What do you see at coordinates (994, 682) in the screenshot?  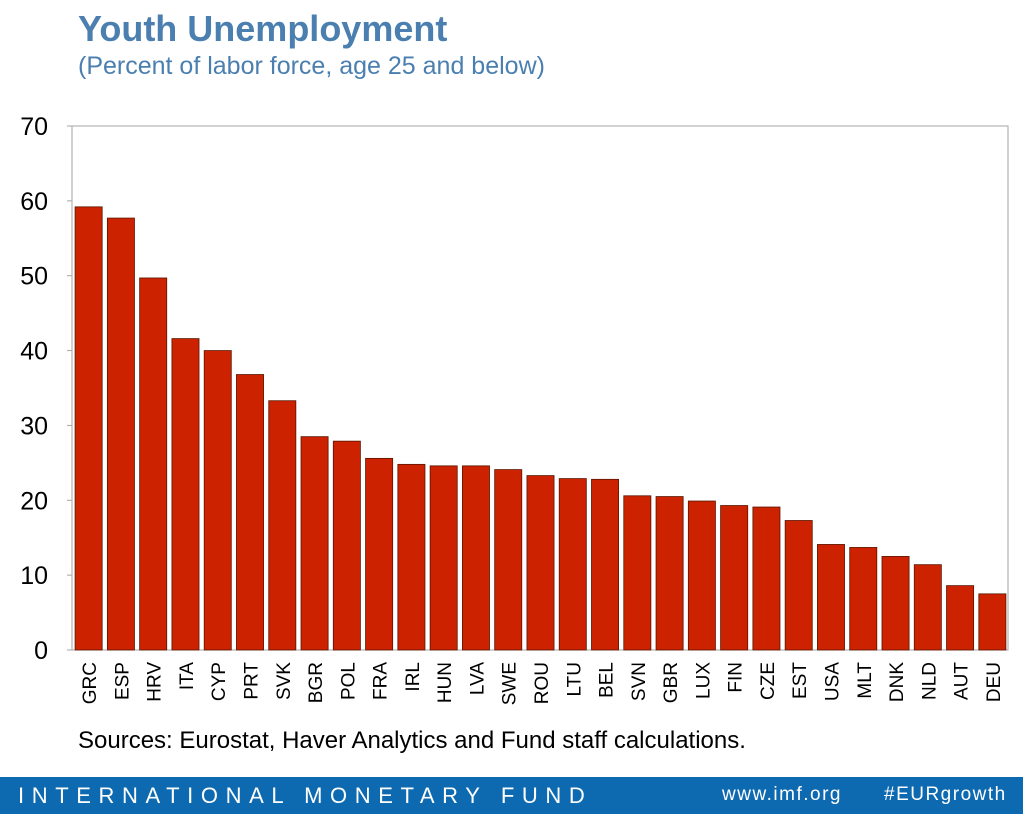 I see `x-tick-label: DEU` at bounding box center [994, 682].